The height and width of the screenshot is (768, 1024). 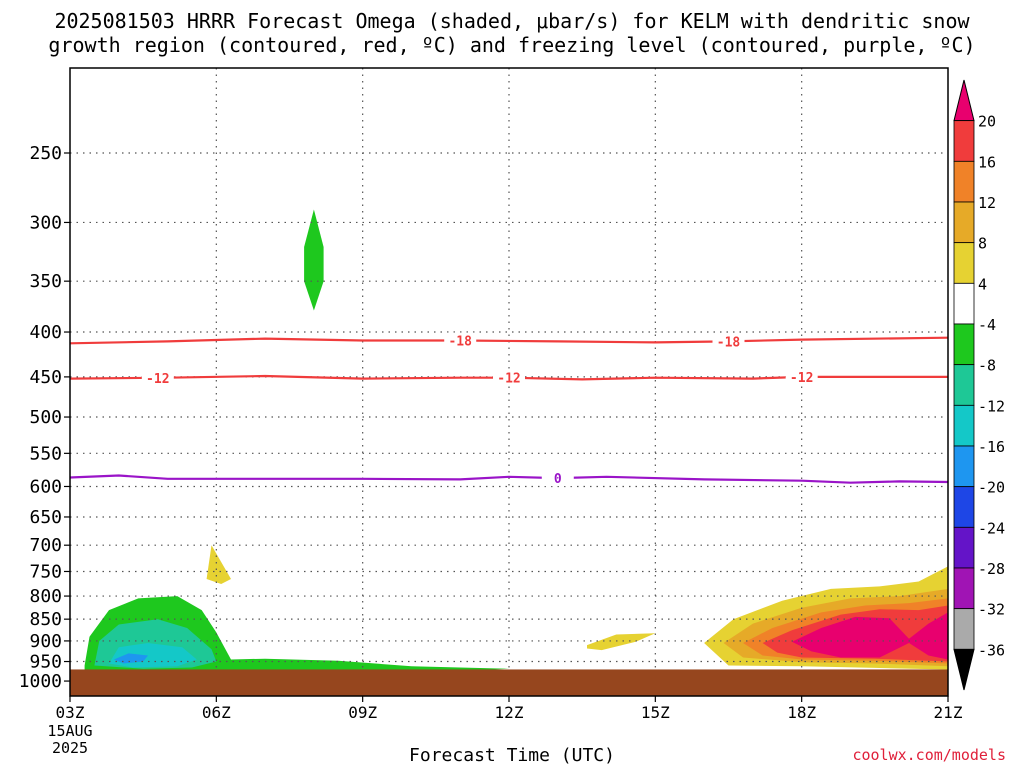 I want to click on y-tick-label-1000: 1000, so click(x=40, y=681).